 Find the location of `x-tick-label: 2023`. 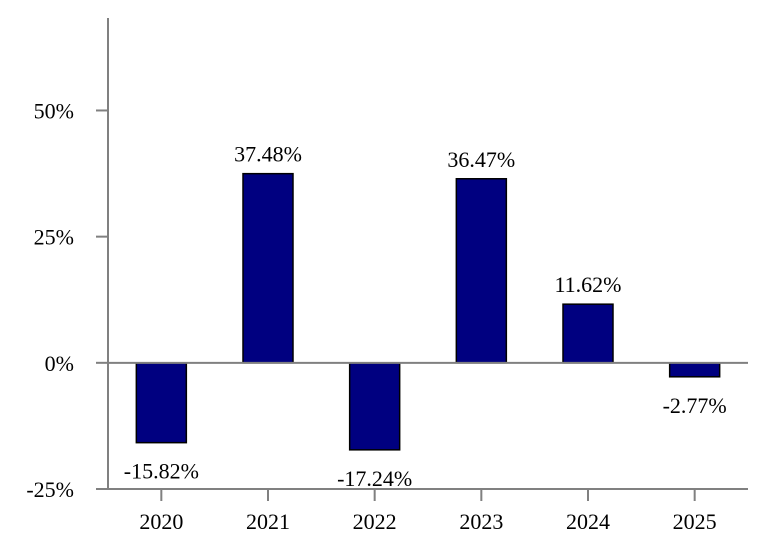

x-tick-label: 2023 is located at coordinates (481, 521).